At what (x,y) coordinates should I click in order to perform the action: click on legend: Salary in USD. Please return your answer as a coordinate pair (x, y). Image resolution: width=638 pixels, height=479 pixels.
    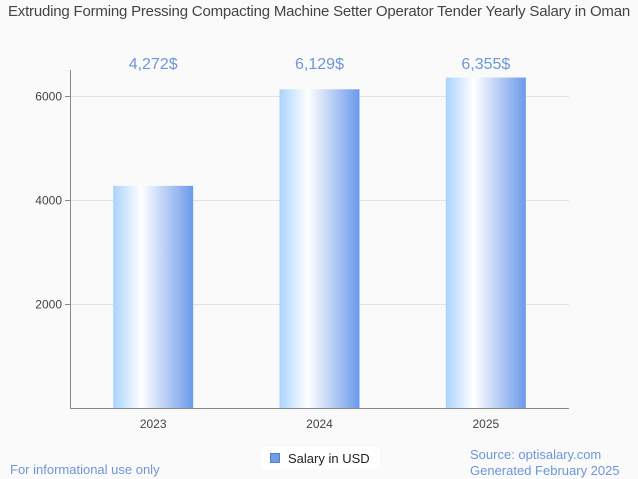
    Looking at the image, I should click on (321, 458).